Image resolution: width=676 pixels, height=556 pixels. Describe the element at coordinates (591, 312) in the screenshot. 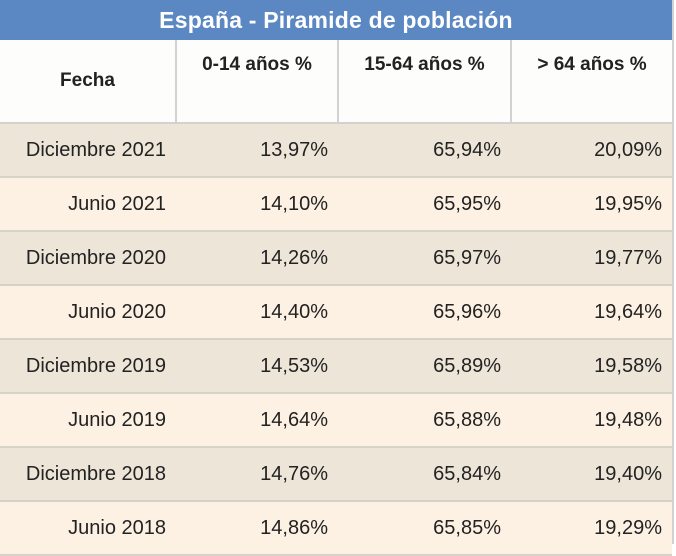

I see `cell-64-plus: 19,64%` at that location.